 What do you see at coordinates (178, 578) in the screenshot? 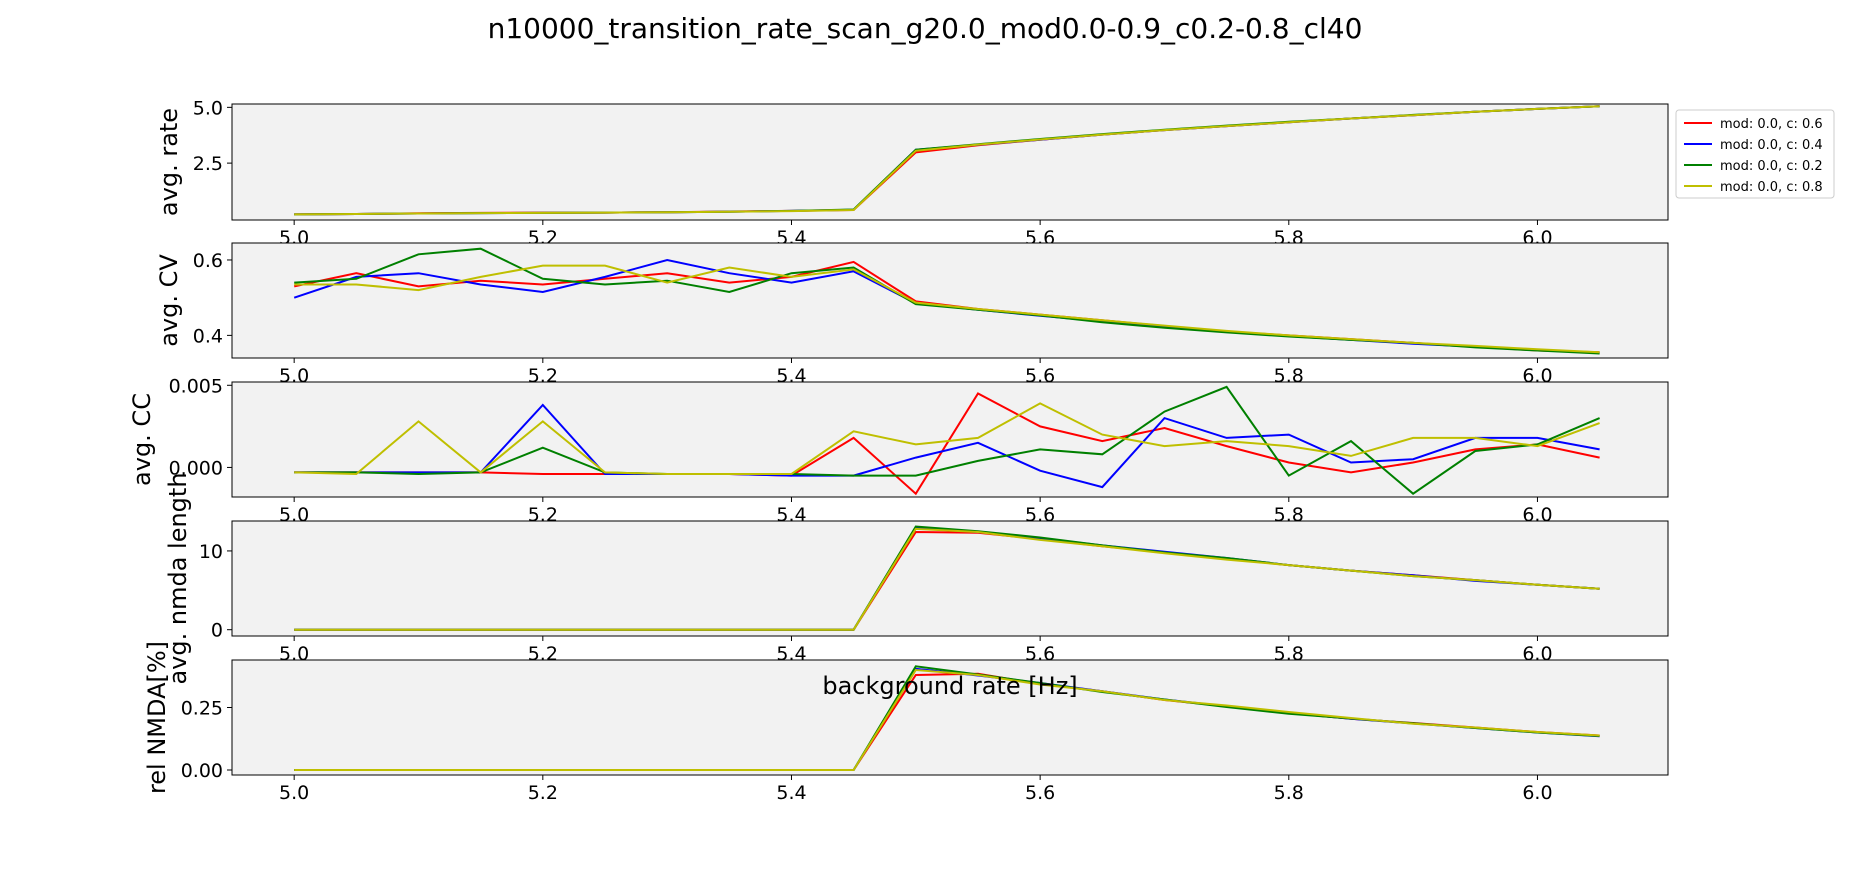
I see `y-axis-label: avg. nmda length` at bounding box center [178, 578].